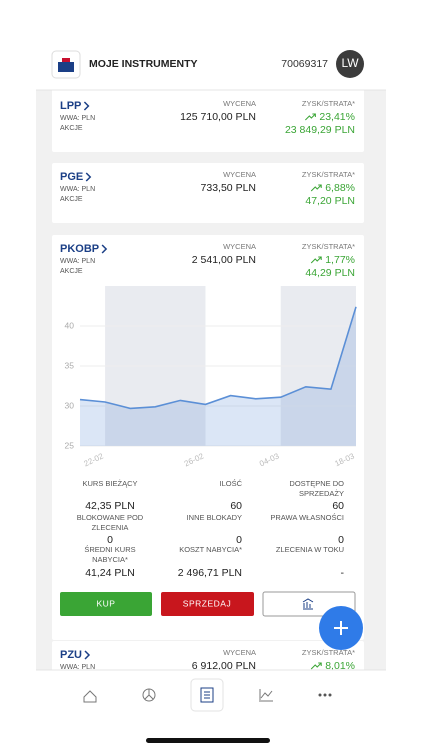  Describe the element at coordinates (110, 506) in the screenshot. I see `stat-value: 42,35 PLN` at that location.